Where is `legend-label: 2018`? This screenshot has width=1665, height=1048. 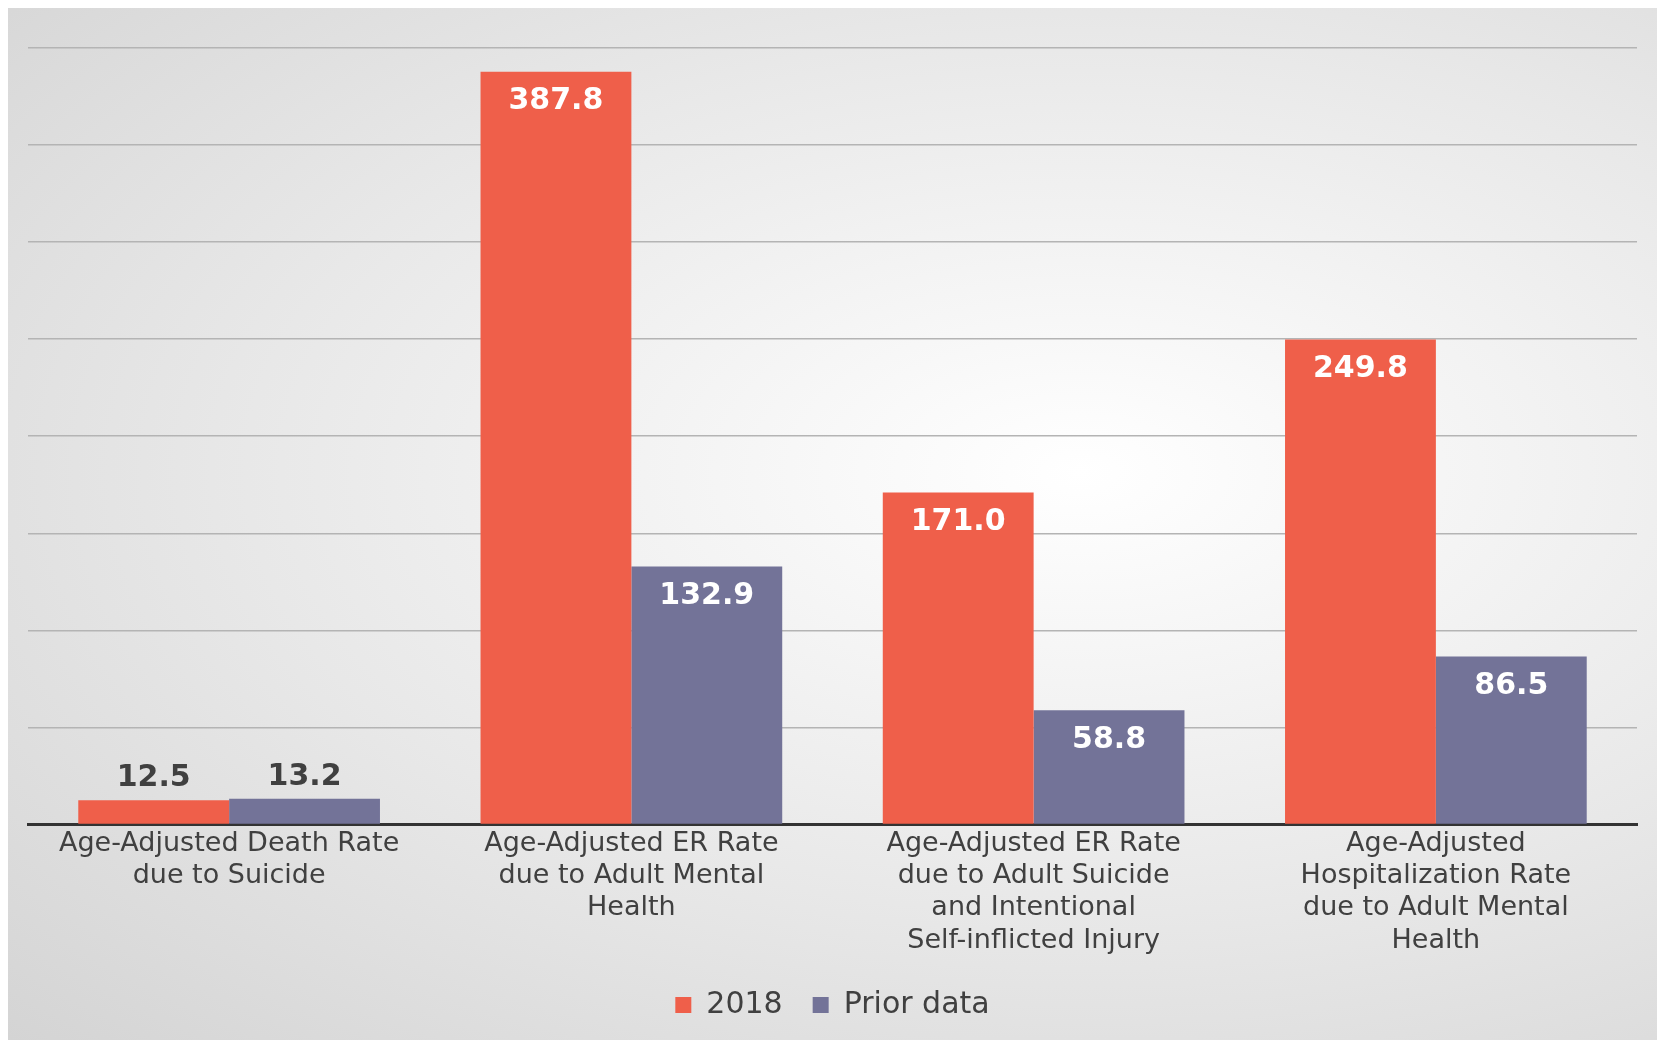
legend-label: 2018 is located at coordinates (744, 1002).